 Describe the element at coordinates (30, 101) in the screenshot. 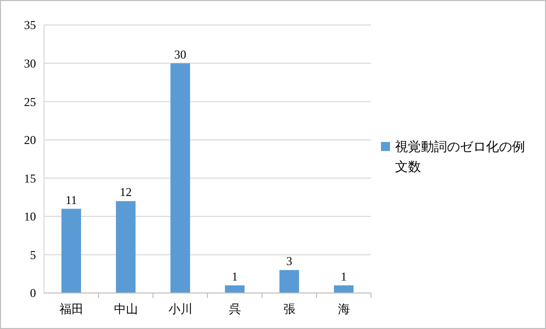

I see `y-tick-label: 25` at that location.